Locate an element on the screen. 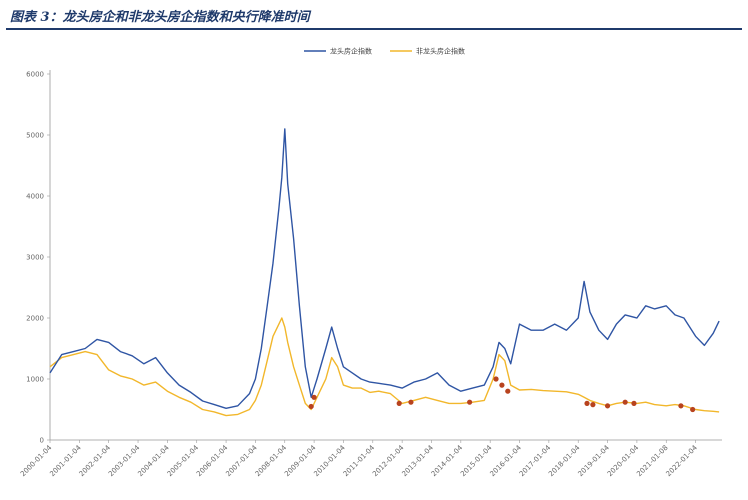  y-tick-label: 2000 is located at coordinates (35, 319).